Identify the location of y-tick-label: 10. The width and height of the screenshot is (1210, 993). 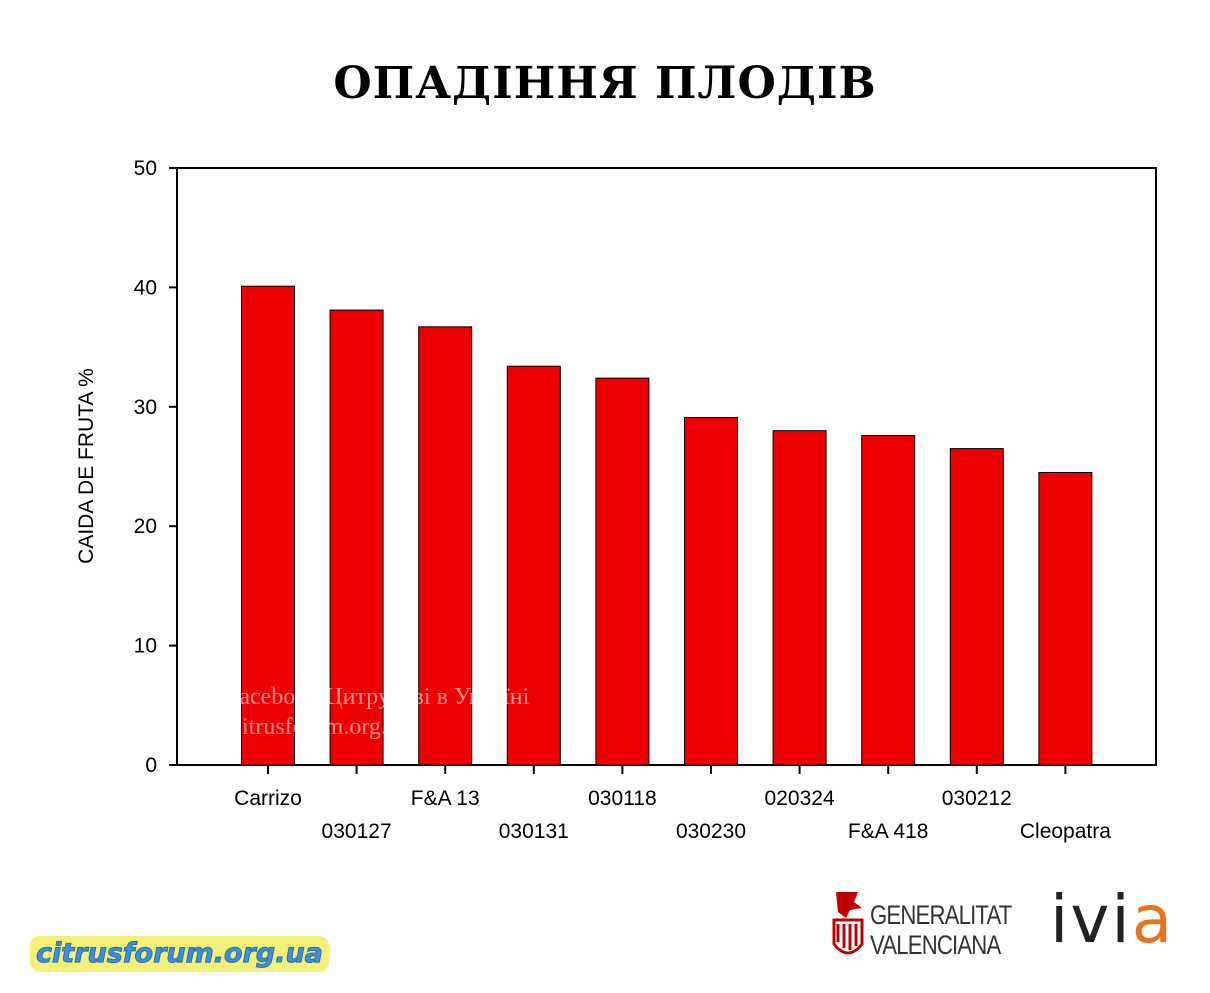
(145, 646).